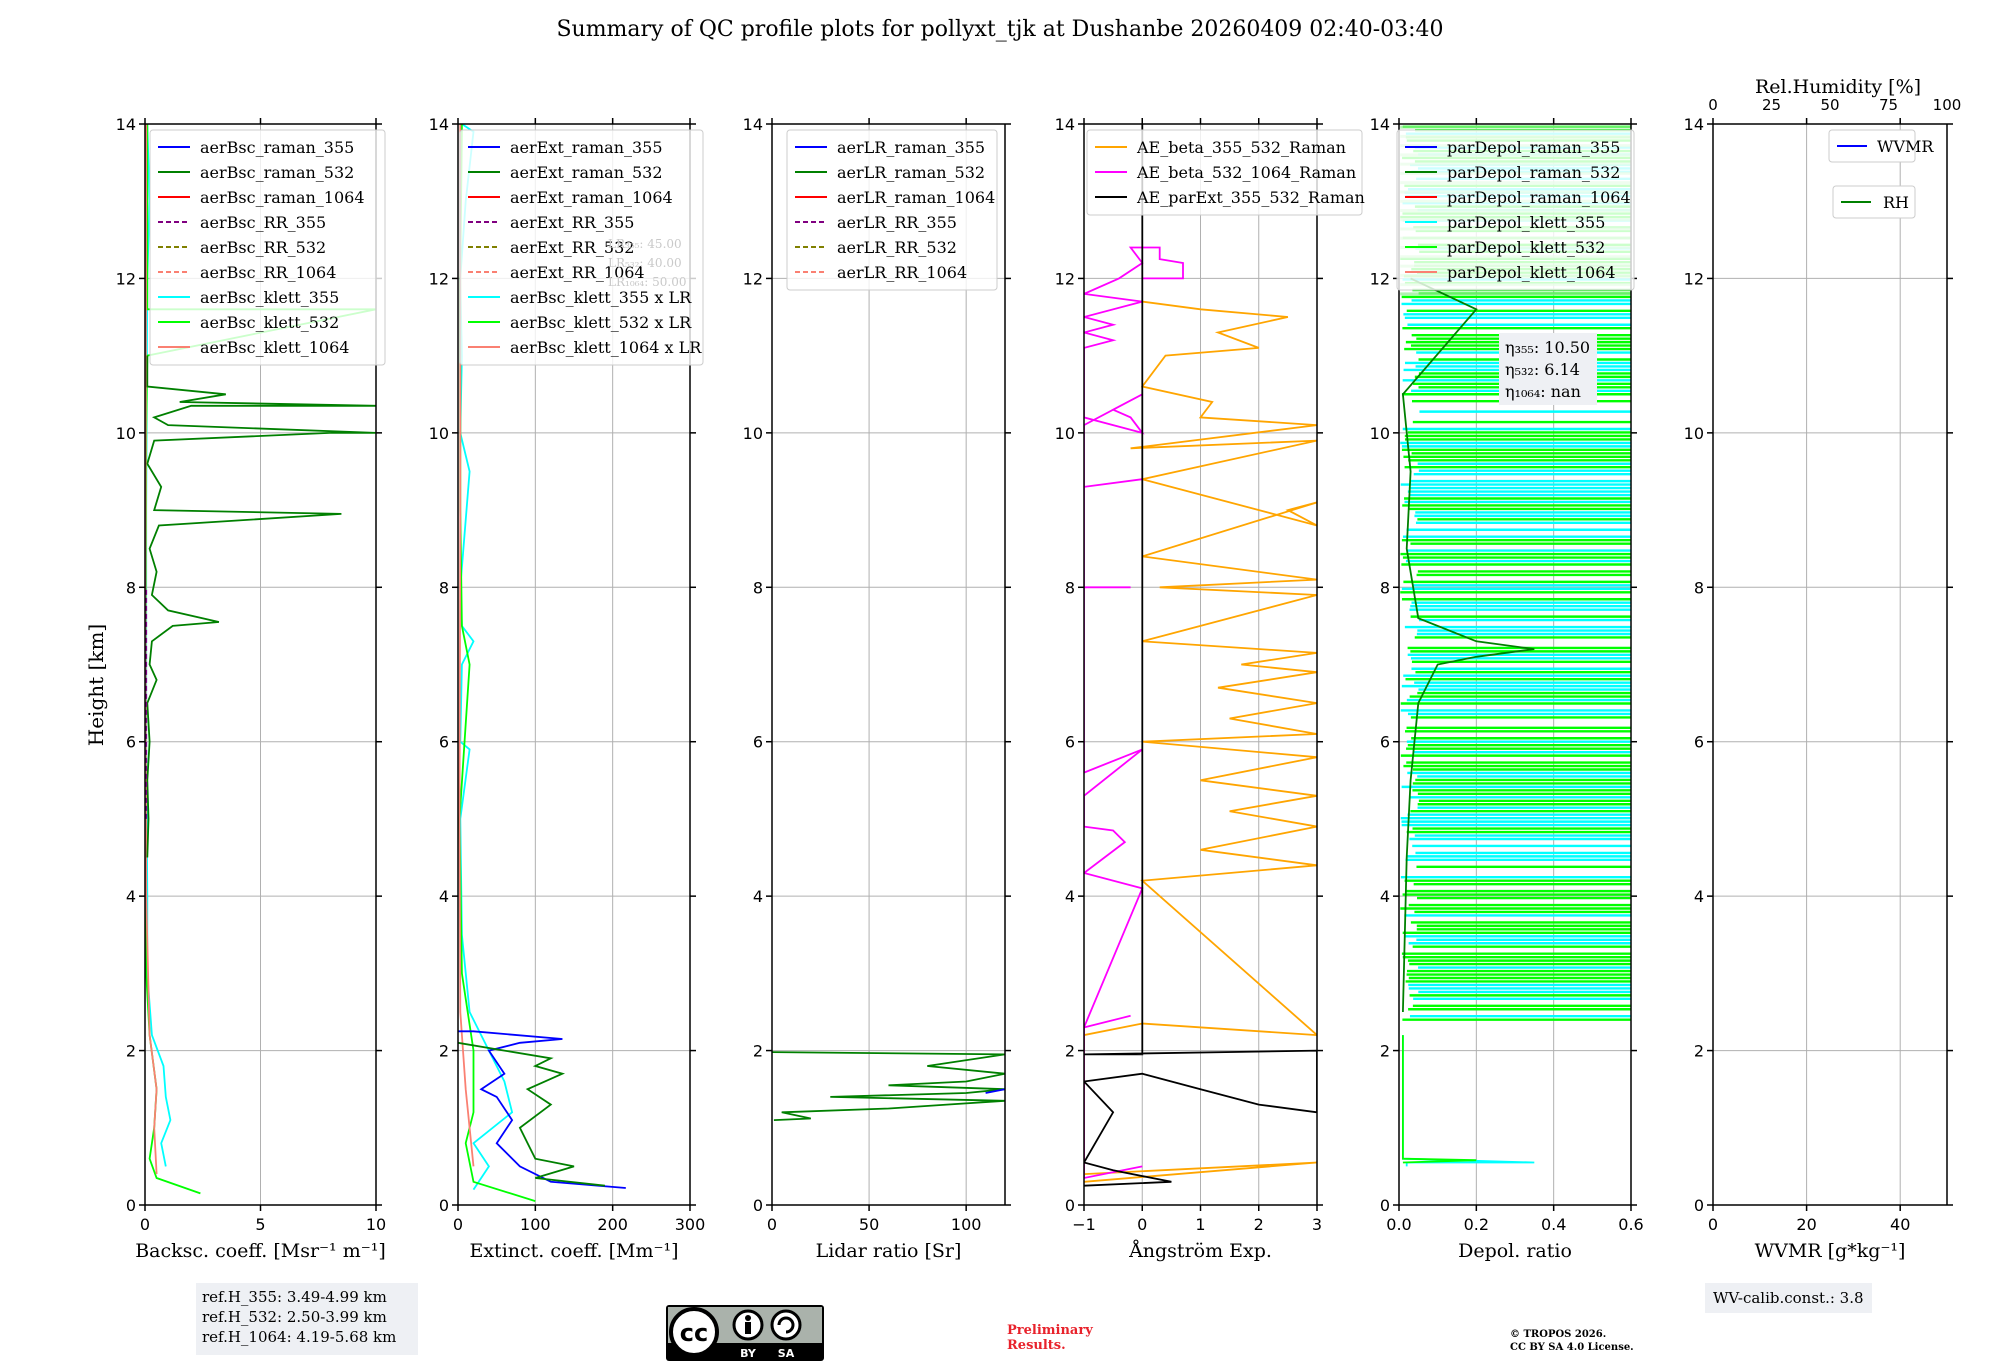  What do you see at coordinates (1250, 197) in the screenshot?
I see `legend-label: AE_parExt_355_532_Raman` at bounding box center [1250, 197].